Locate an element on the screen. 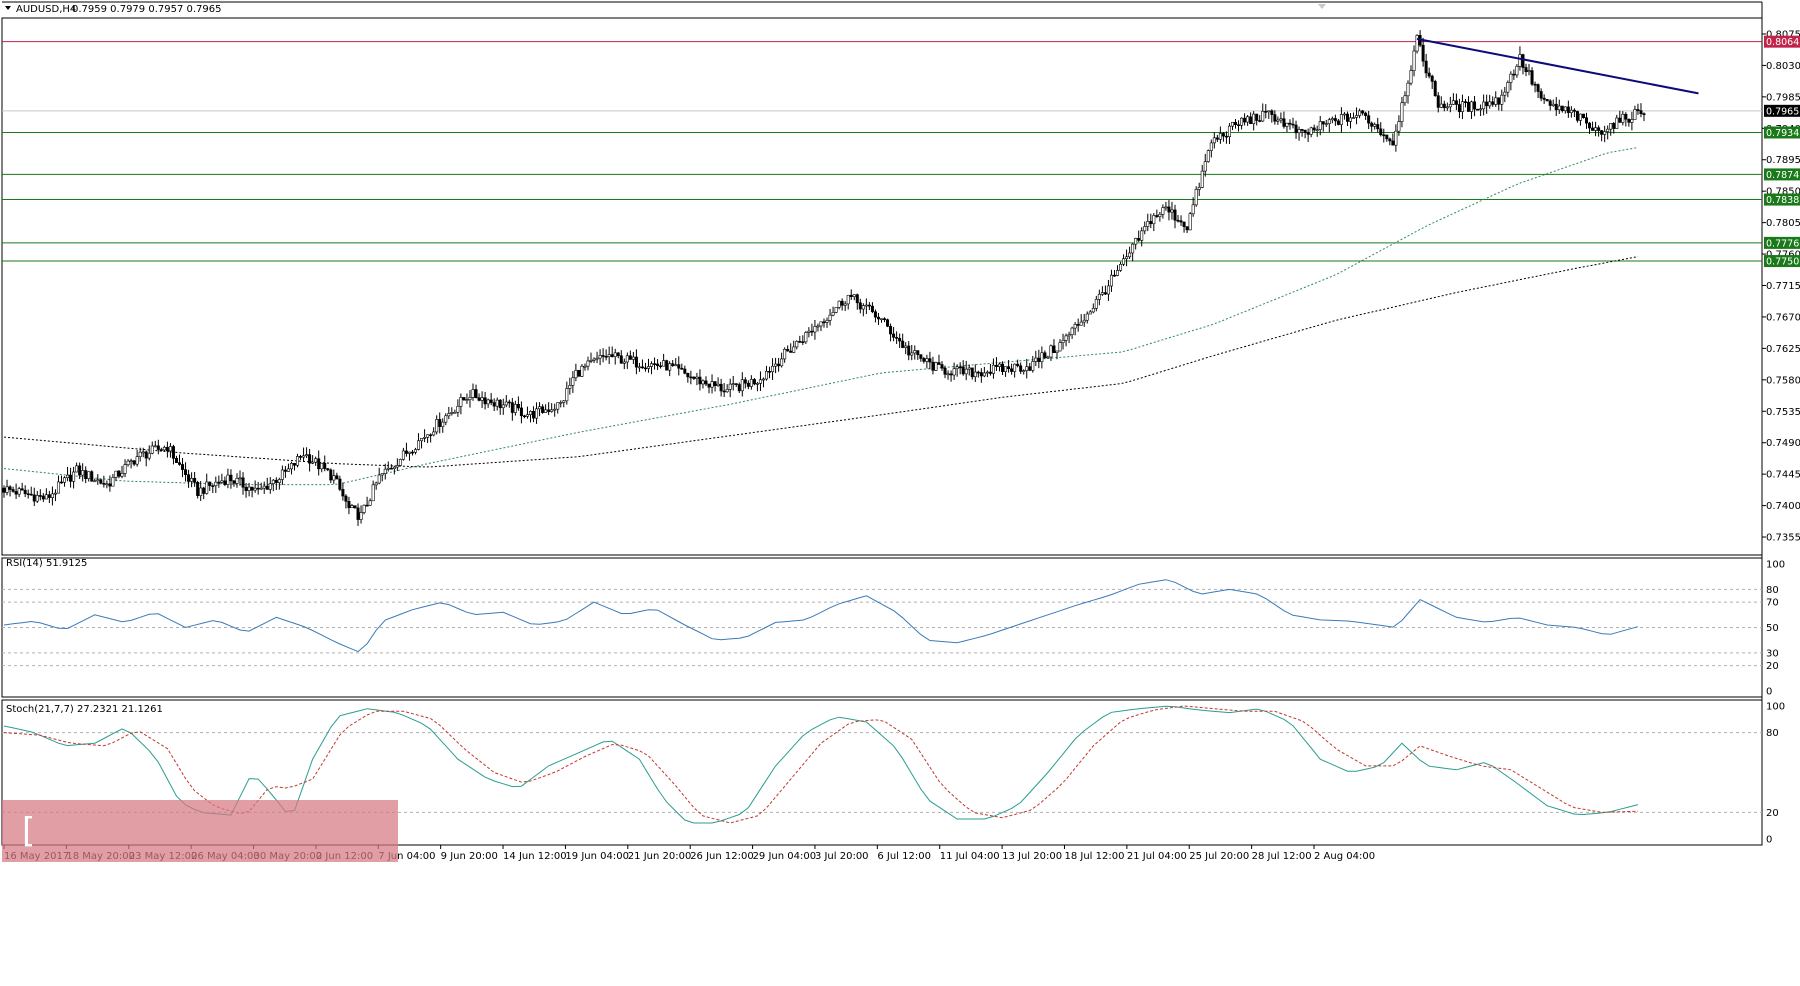 The image size is (1800, 986). stoch-levels is located at coordinates (882, 772).